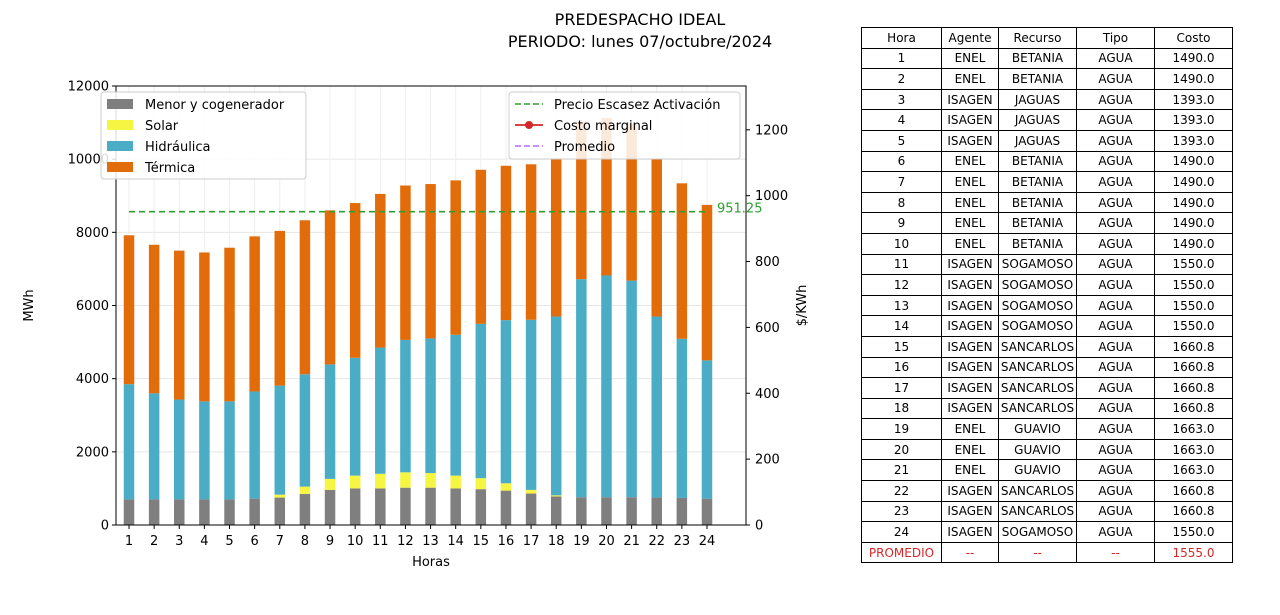 The width and height of the screenshot is (1280, 615). What do you see at coordinates (901, 285) in the screenshot?
I see `table-cell: 12` at bounding box center [901, 285].